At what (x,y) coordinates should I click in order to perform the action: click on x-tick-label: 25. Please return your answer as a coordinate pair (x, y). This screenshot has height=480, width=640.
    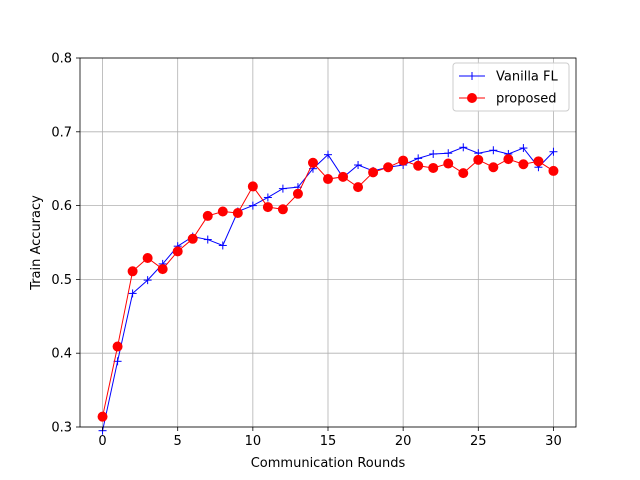
    Looking at the image, I should click on (478, 441).